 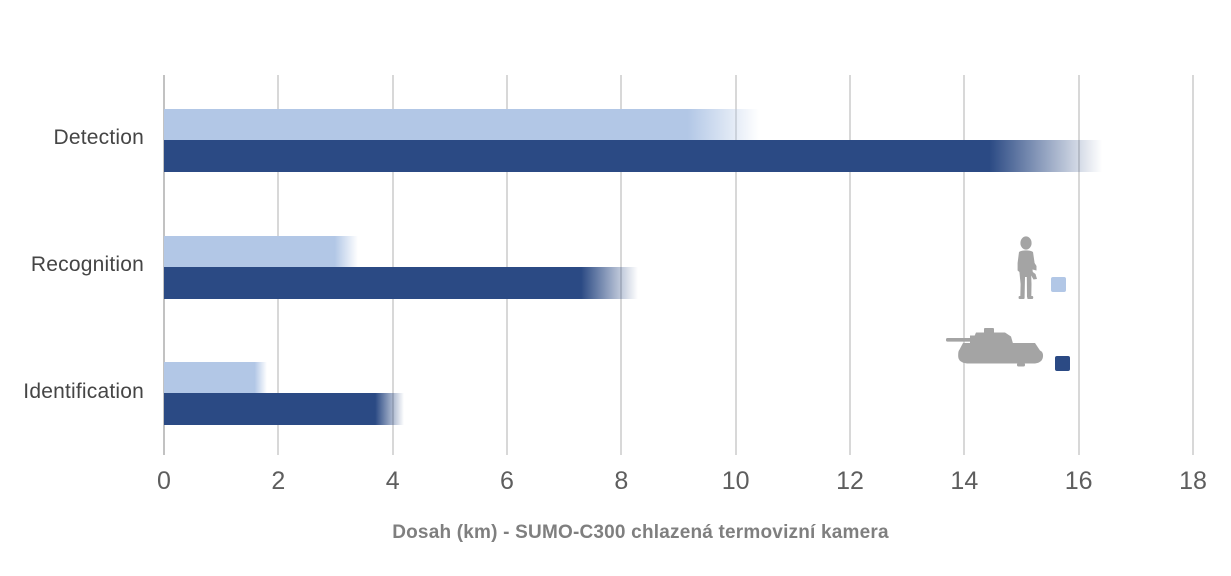 I want to click on x-tick-label-6: 6, so click(x=507, y=481).